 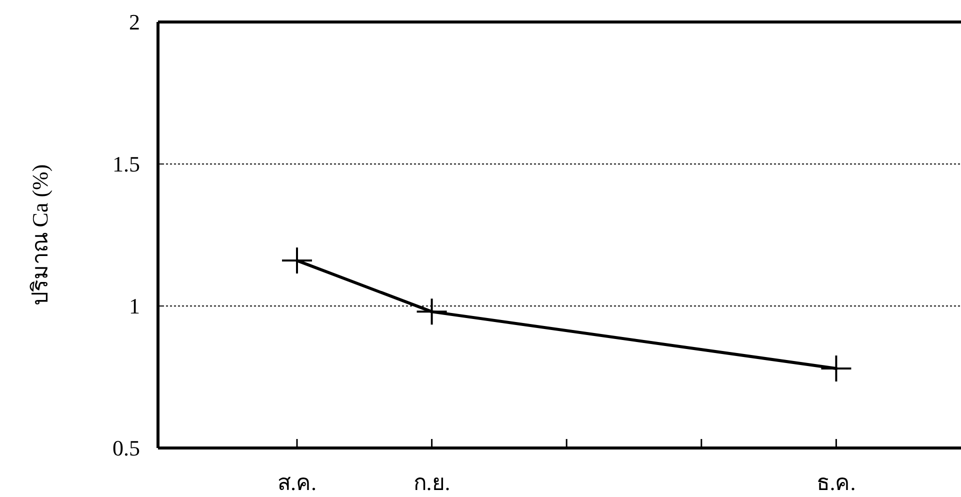 What do you see at coordinates (431, 482) in the screenshot?
I see `x-tick-label: ก.ย.` at bounding box center [431, 482].